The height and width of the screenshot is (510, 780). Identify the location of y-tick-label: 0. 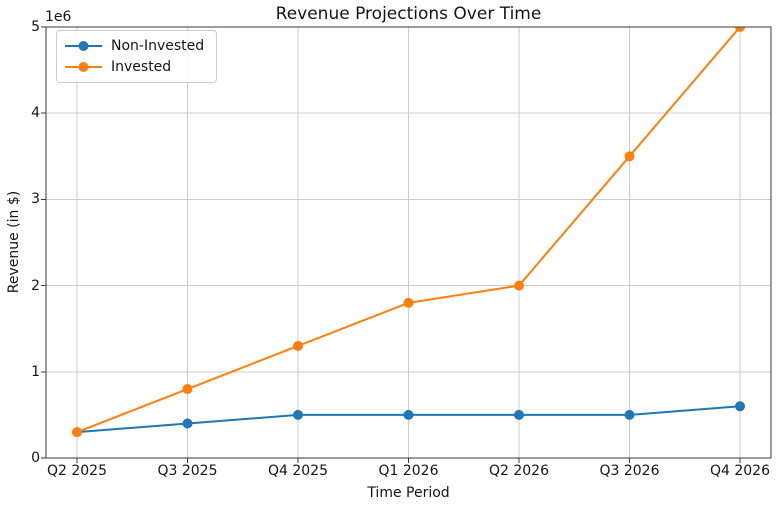
(35, 458).